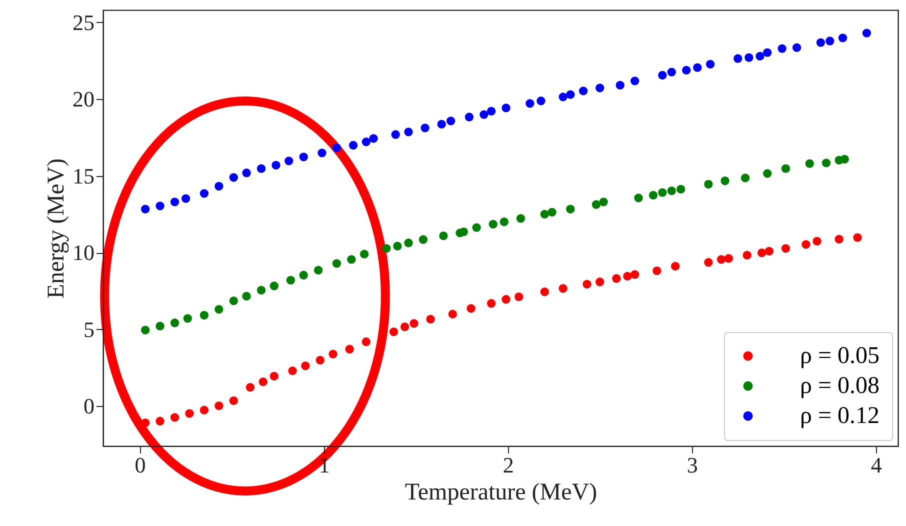  I want to click on y-tick-label: 10, so click(83, 253).